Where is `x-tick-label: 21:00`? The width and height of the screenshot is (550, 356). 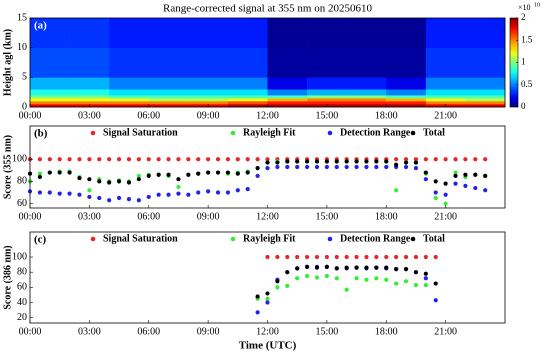 x-tick-label: 21:00 is located at coordinates (445, 115).